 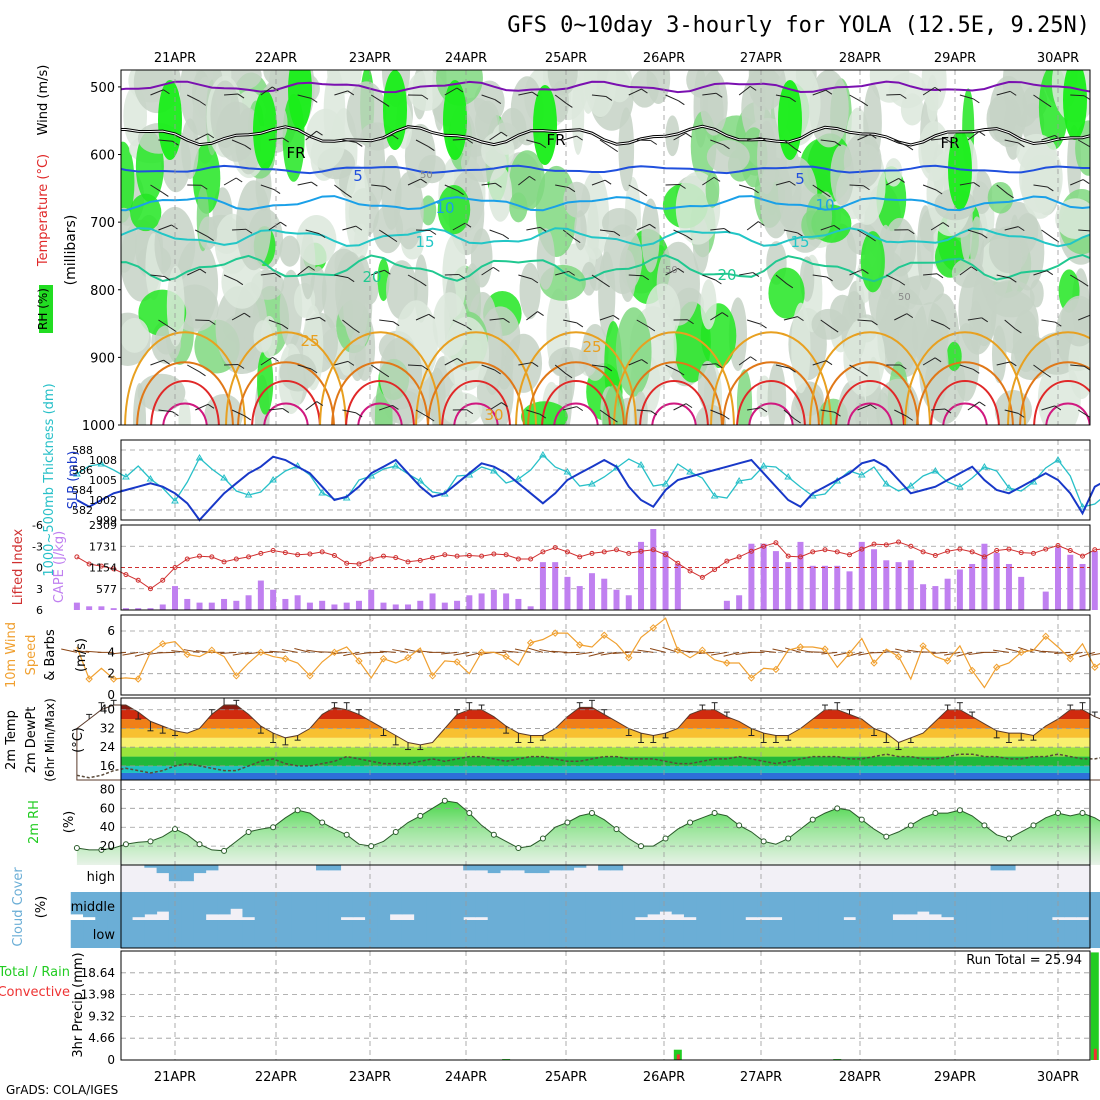 What do you see at coordinates (46, 309) in the screenshot?
I see `rh-legend-swatch` at bounding box center [46, 309].